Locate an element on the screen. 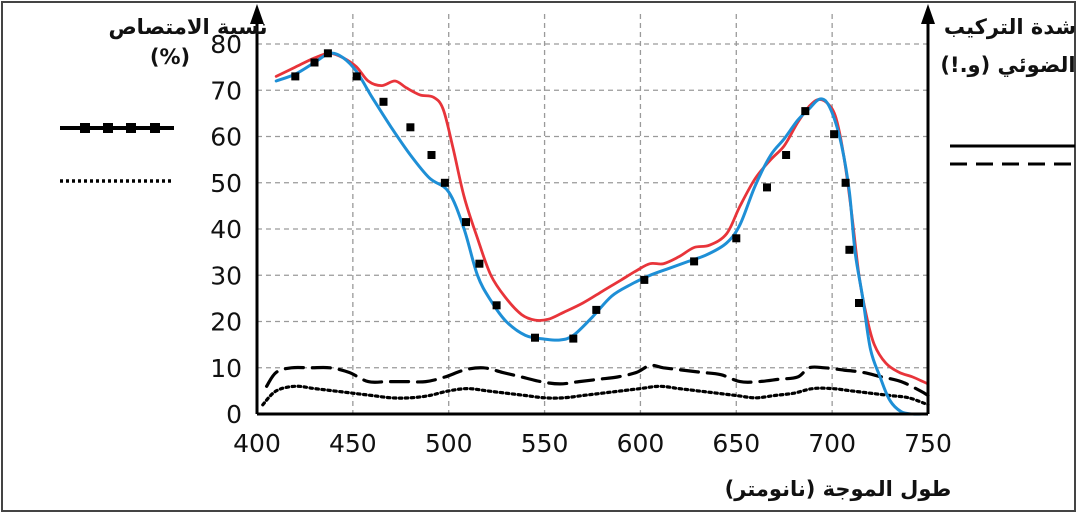 Image resolution: width=1077 pixels, height=513 pixels. series-dotted-line is located at coordinates (595, 395).